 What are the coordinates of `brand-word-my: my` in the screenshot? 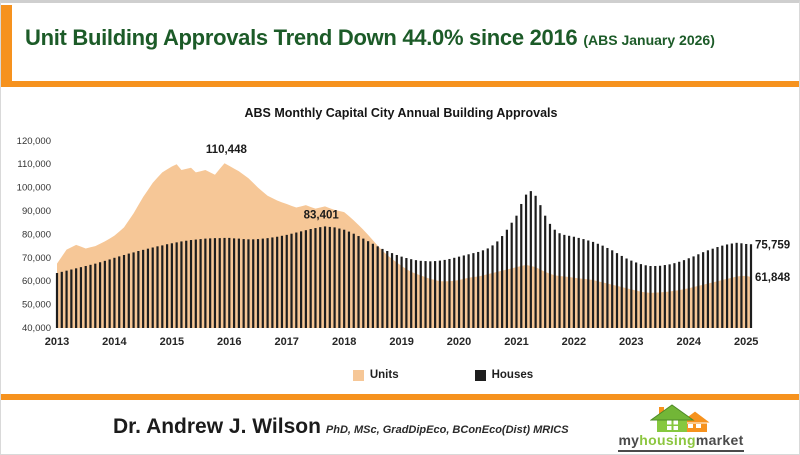 It's located at (629, 440).